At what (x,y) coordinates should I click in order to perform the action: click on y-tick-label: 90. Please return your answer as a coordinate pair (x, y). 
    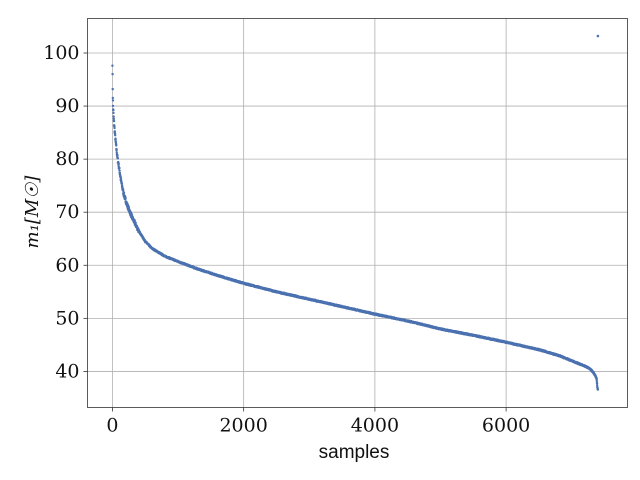
    Looking at the image, I should click on (67, 106).